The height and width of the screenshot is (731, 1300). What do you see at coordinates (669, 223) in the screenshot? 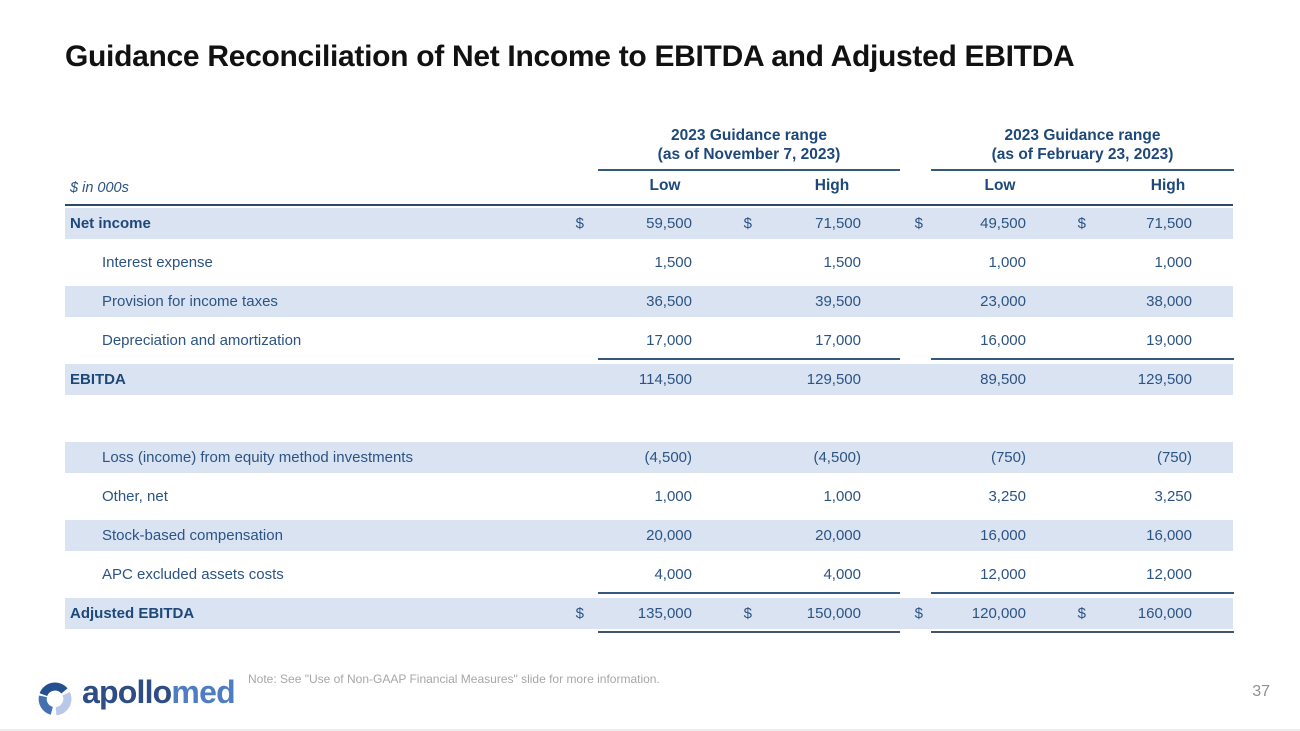
I see `cell-value: 59,500` at bounding box center [669, 223].